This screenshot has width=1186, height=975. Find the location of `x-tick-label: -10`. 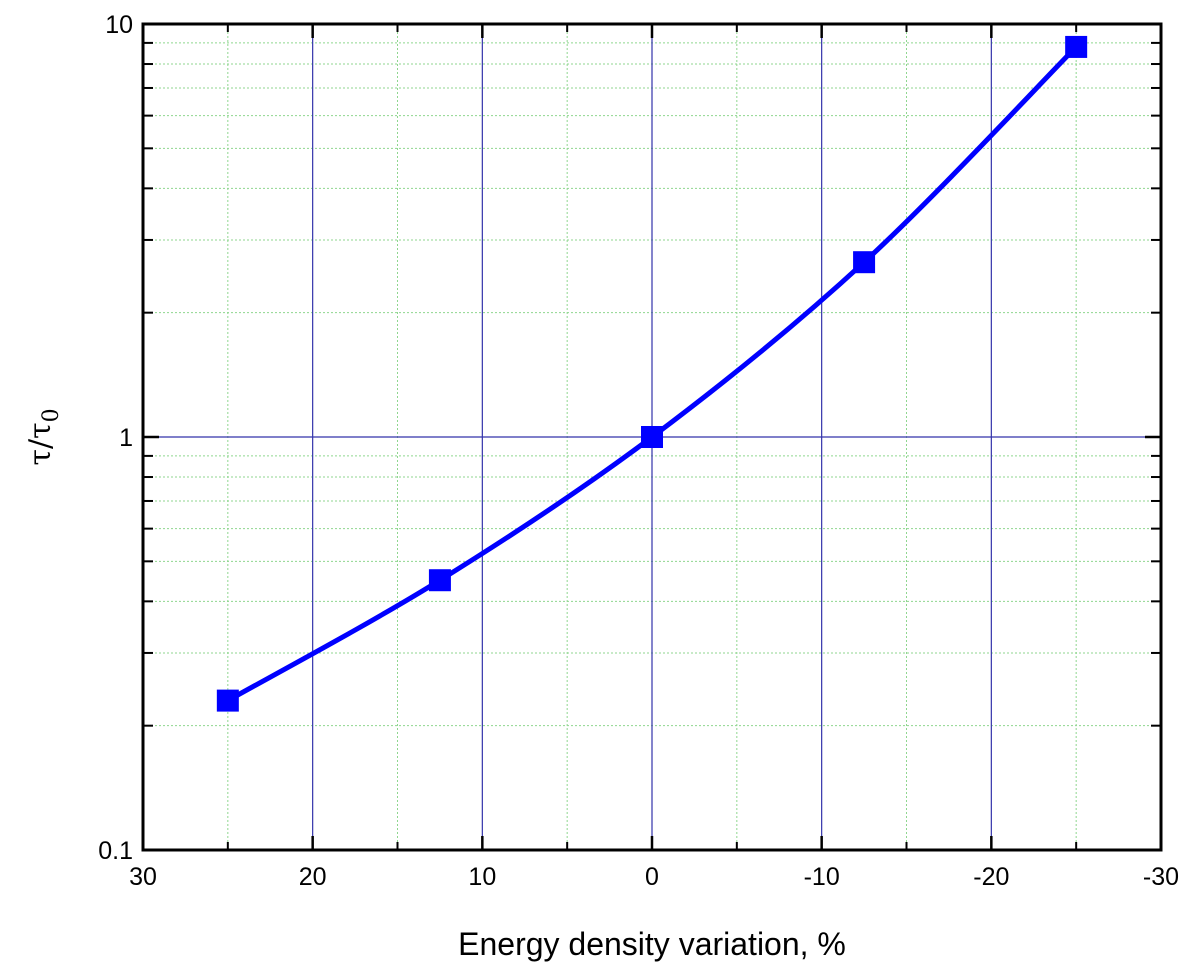

x-tick-label: -10 is located at coordinates (822, 877).